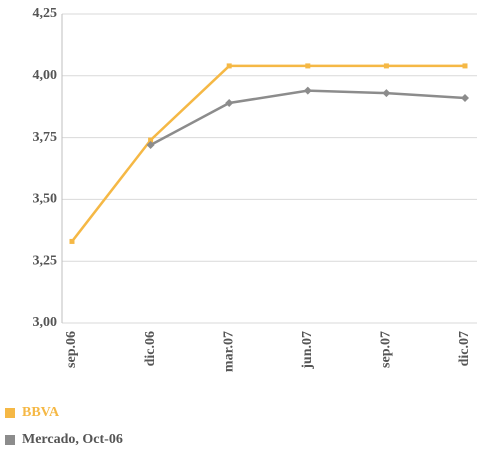  Describe the element at coordinates (45, 13) in the screenshot. I see `y-tick-label: 4,25` at that location.